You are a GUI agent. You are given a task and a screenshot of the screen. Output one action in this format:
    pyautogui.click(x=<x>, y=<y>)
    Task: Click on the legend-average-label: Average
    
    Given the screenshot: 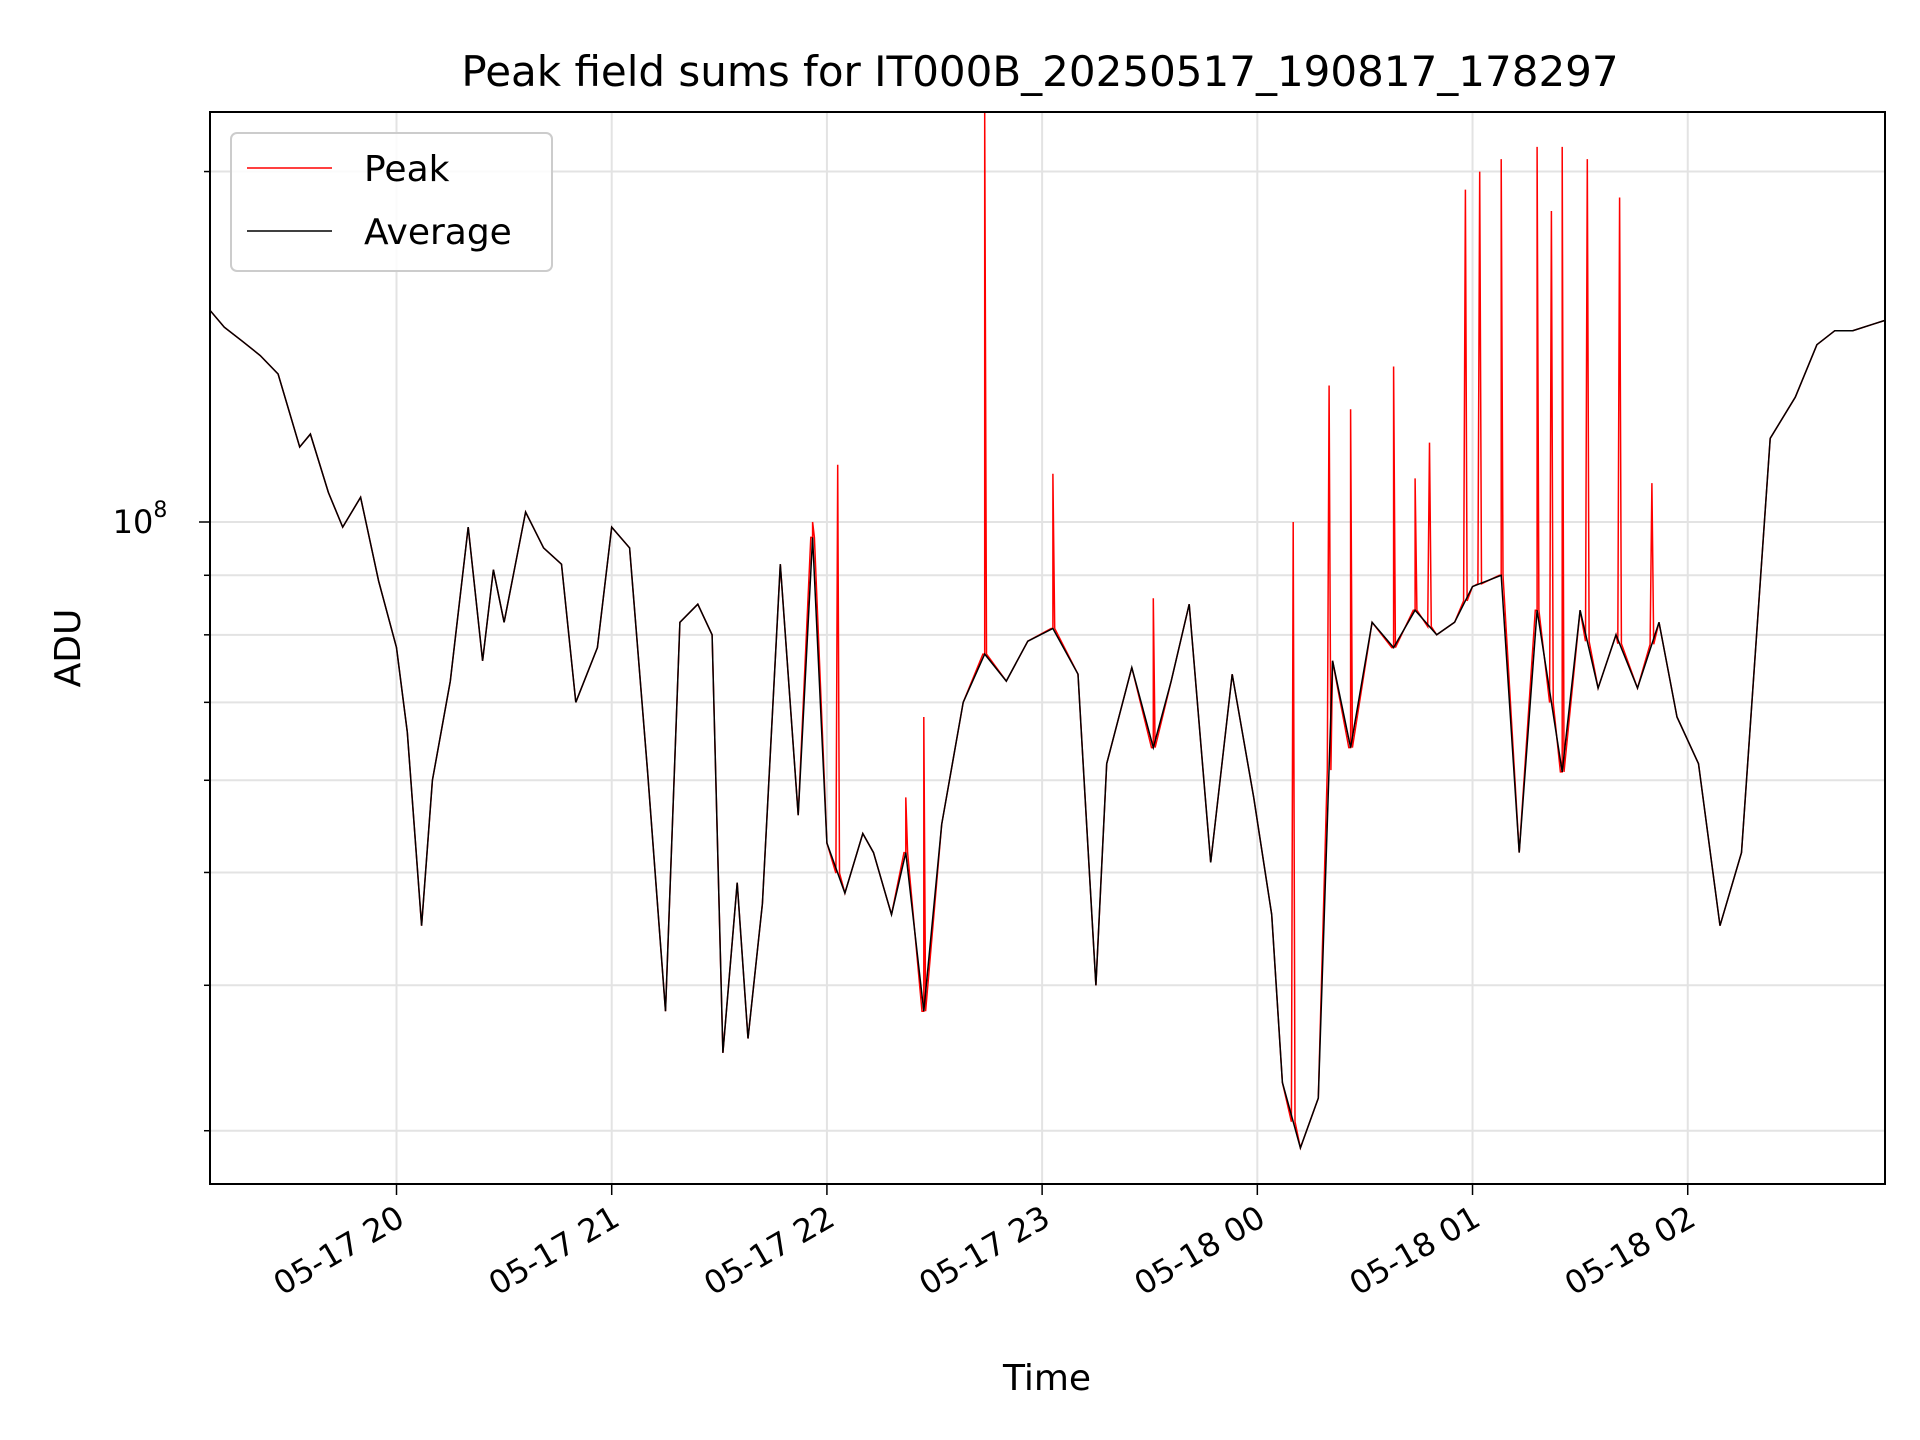 What is the action you would take?
    pyautogui.click(x=438, y=232)
    